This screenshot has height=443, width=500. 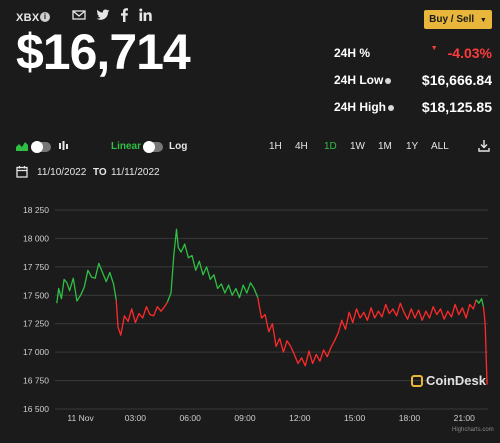 I want to click on linkedin-icon, so click(x=145, y=15).